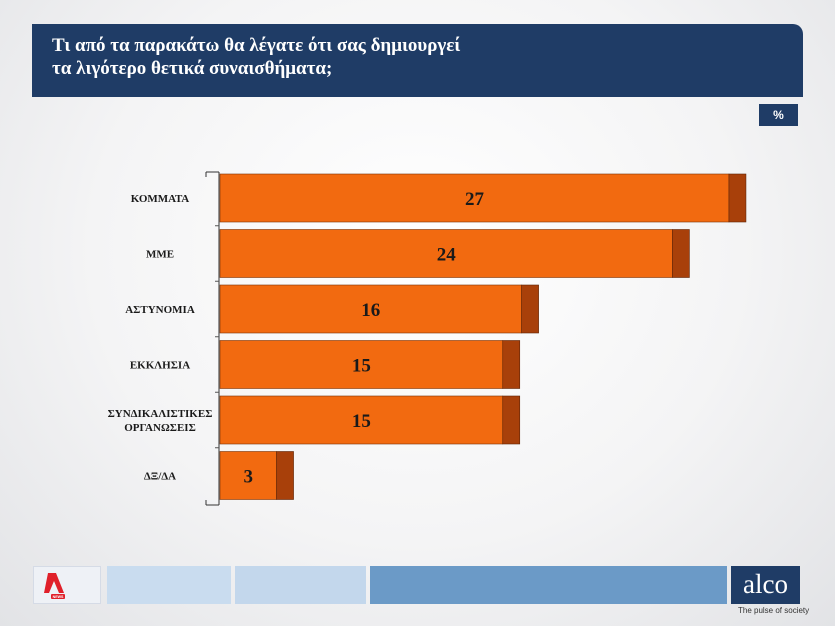  I want to click on category-label-4-0: ΣΥΝΔΙΚΑΛΙΣΤΙΚΕΣ, so click(160, 414).